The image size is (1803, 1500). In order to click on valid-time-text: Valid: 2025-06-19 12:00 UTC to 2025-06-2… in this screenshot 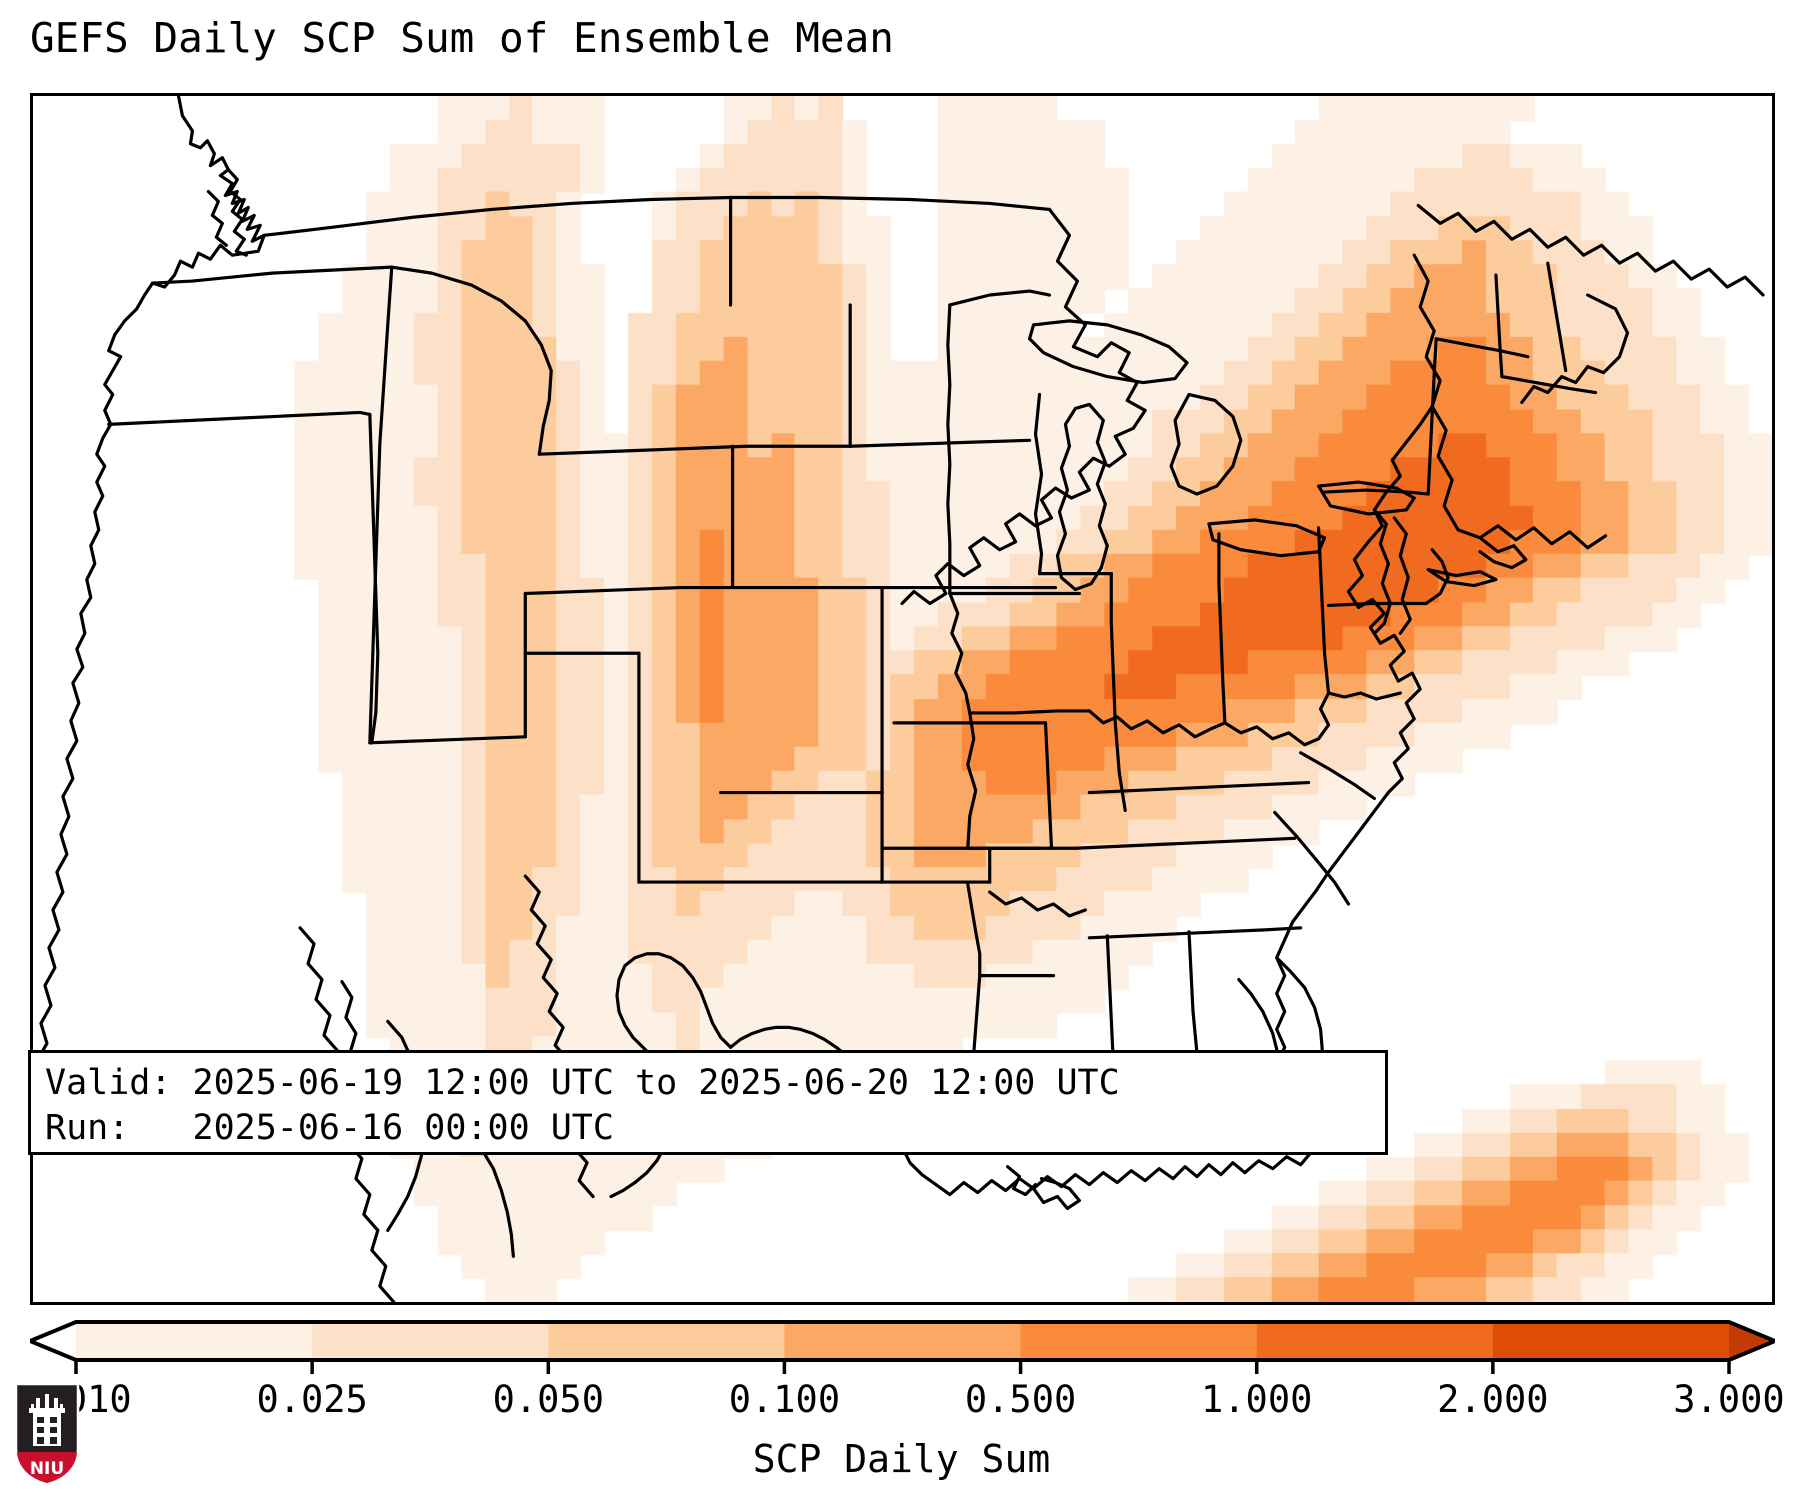, I will do `click(582, 1083)`.